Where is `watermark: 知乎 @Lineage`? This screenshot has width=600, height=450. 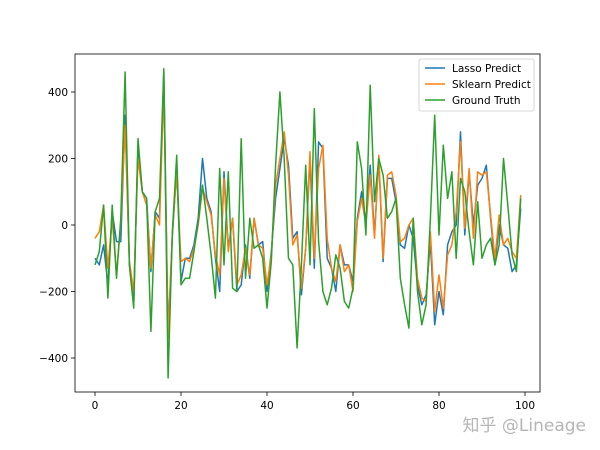
watermark: 知乎 @Lineage is located at coordinates (524, 426).